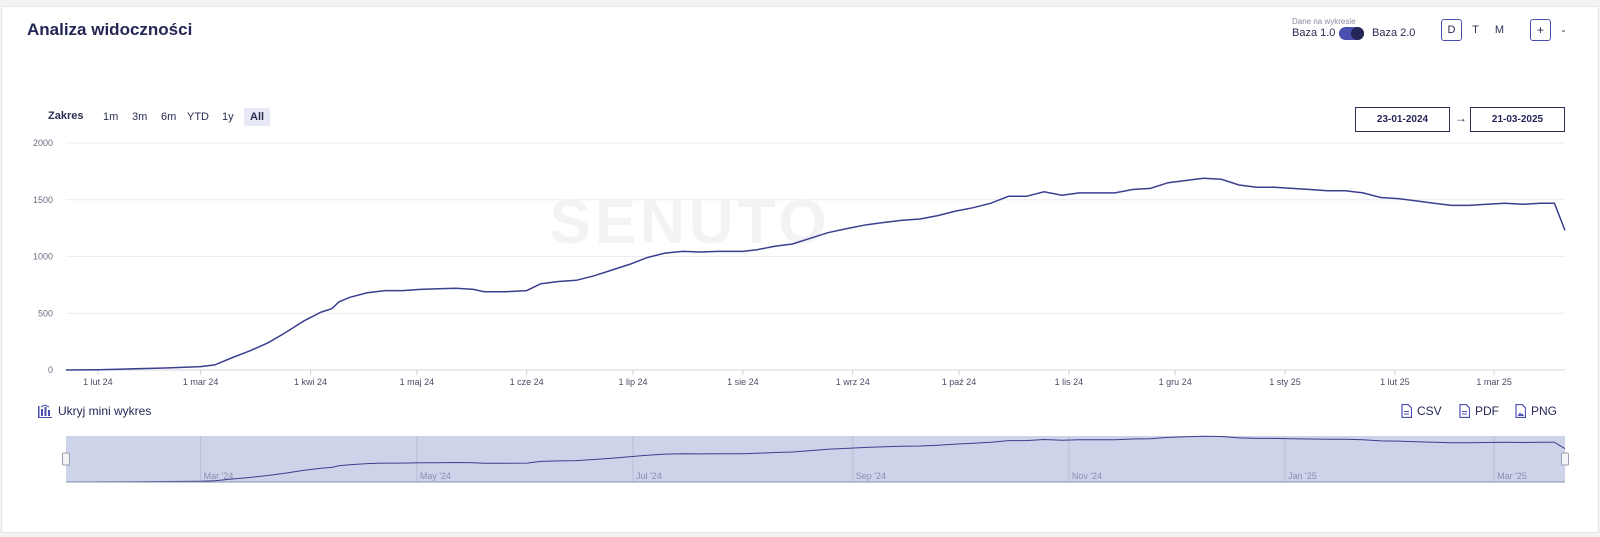  Describe the element at coordinates (1544, 411) in the screenshot. I see `export-png-label: PNG` at that location.